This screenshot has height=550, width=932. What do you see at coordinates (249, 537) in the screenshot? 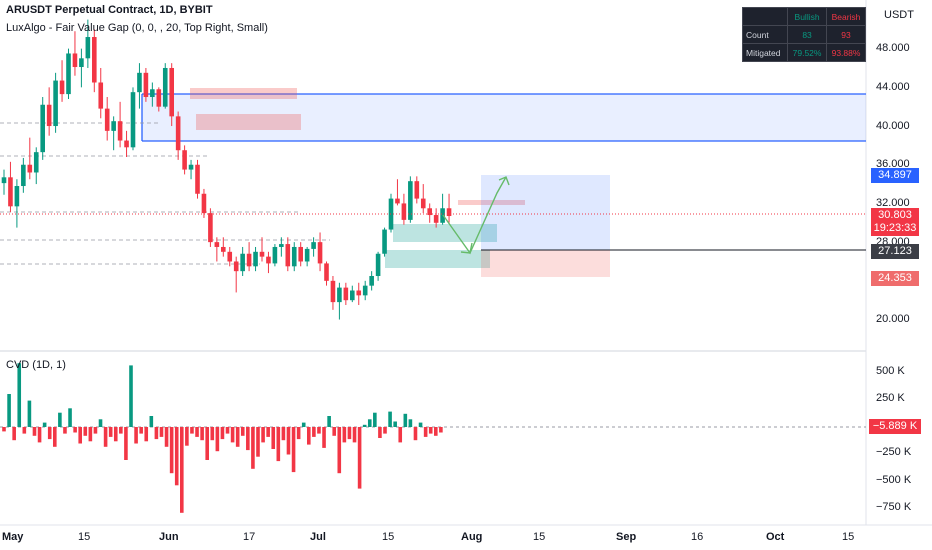
I see `x-tick: 17` at bounding box center [249, 537].